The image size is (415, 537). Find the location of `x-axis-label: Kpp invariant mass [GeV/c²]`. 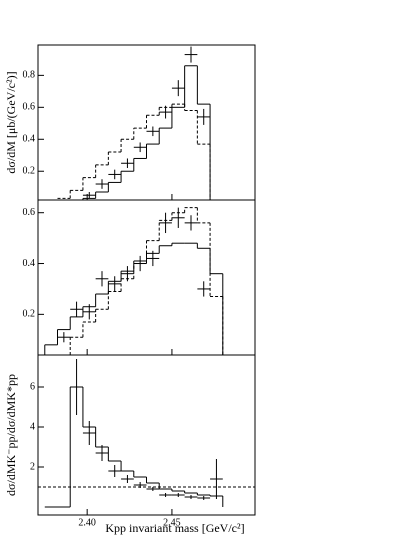

x-axis-label: Kpp invariant mass [GeV/c²] is located at coordinates (174, 528).